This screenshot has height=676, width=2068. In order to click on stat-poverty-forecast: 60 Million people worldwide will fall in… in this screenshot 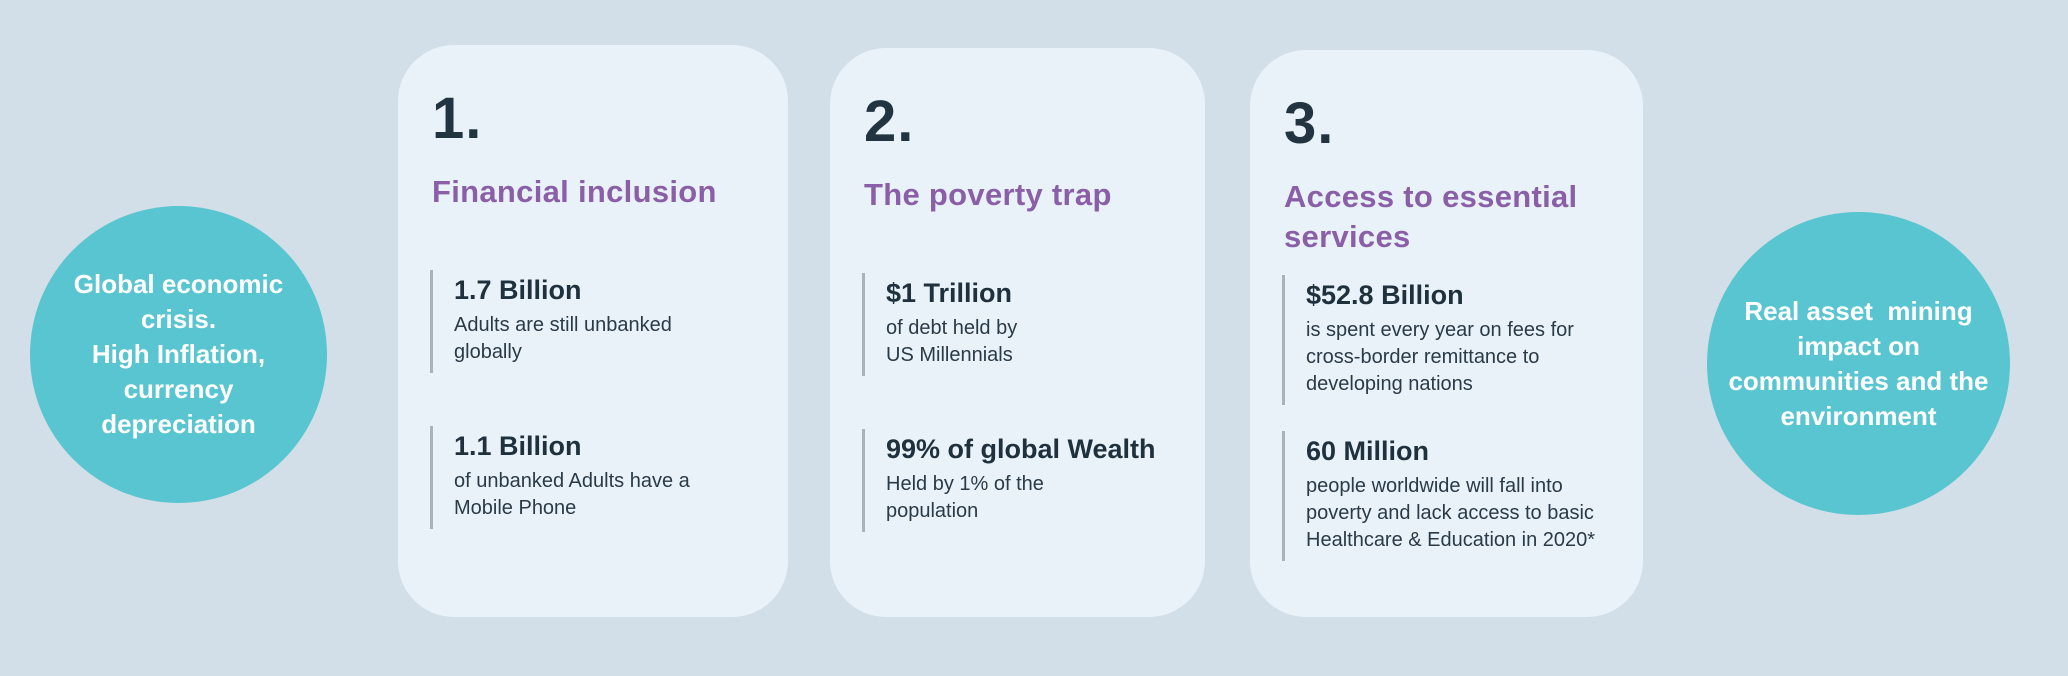, I will do `click(1455, 496)`.